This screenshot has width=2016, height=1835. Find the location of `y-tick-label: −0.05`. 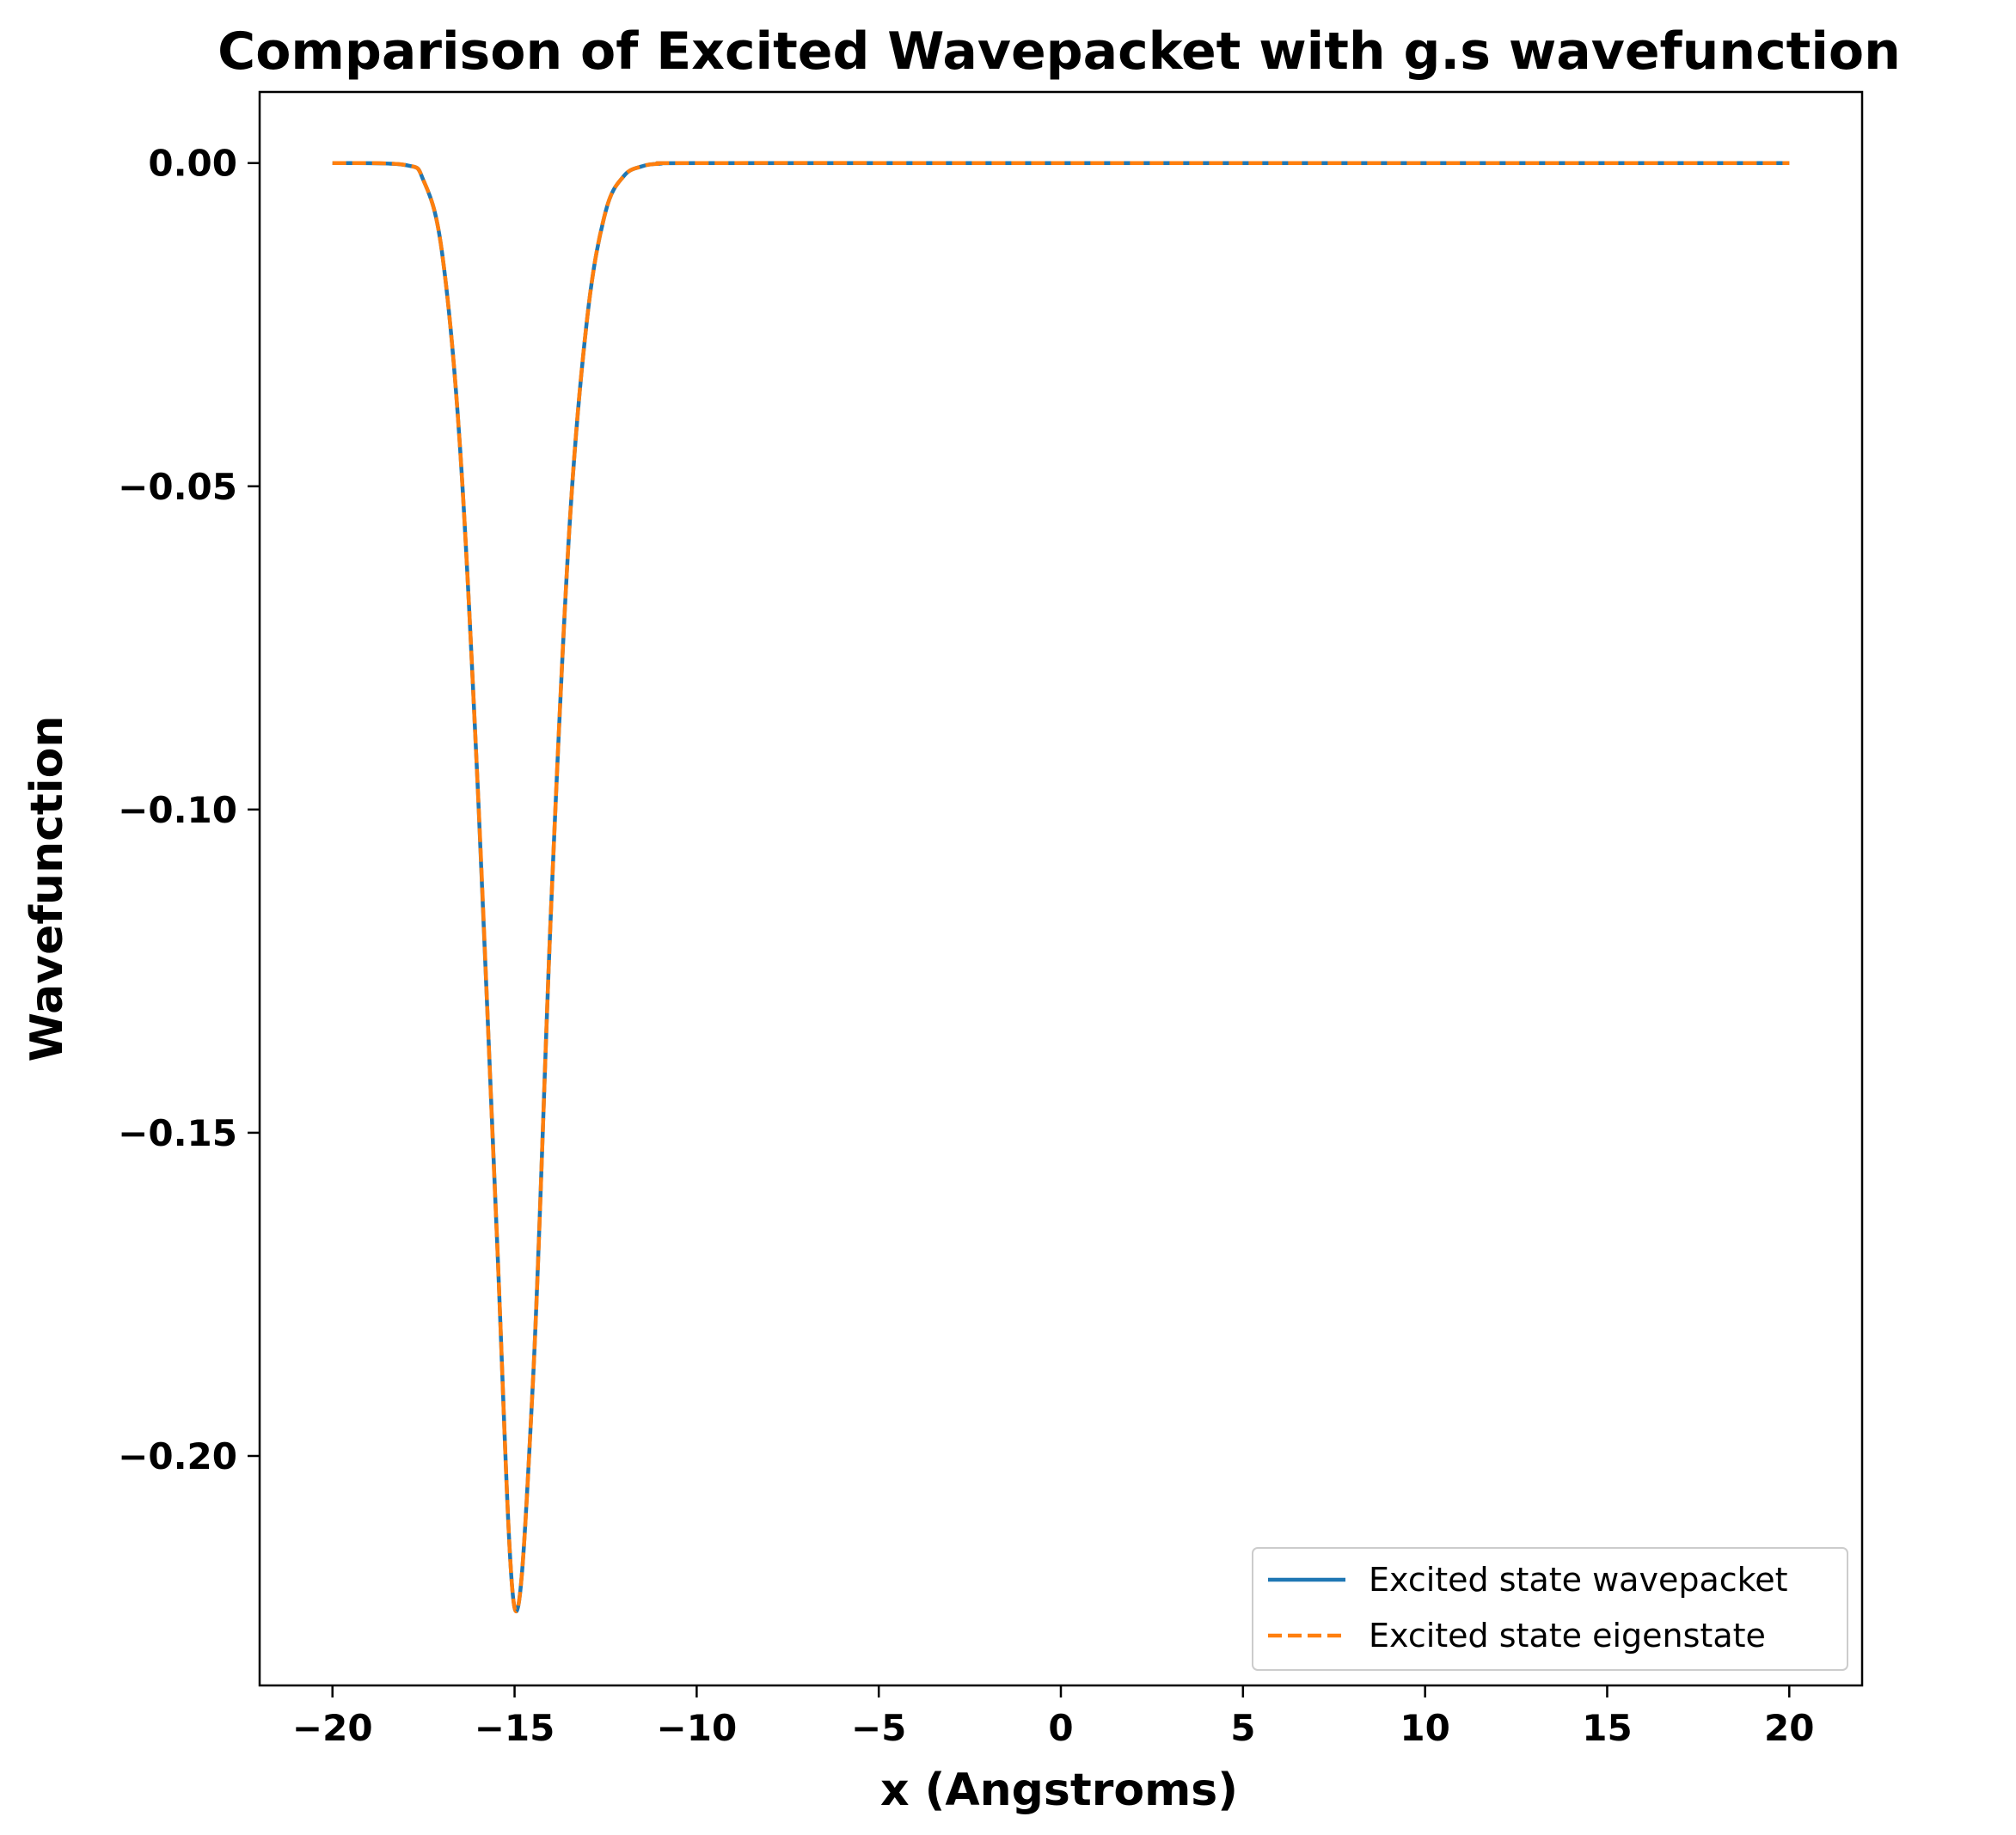

y-tick-label: −0.05 is located at coordinates (177, 487).